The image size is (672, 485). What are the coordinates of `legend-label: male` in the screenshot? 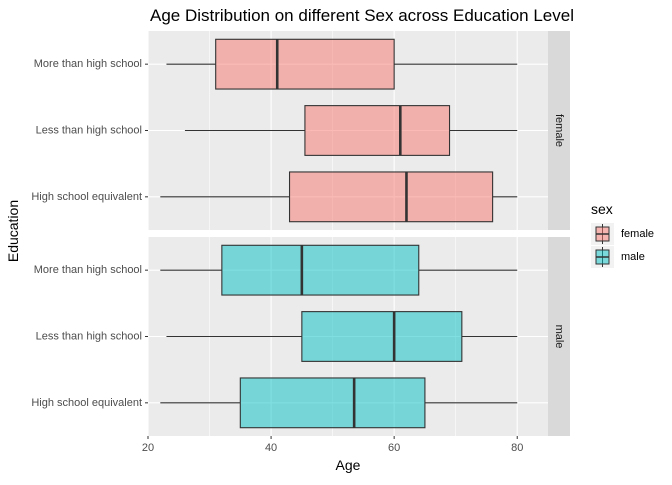 It's located at (633, 257).